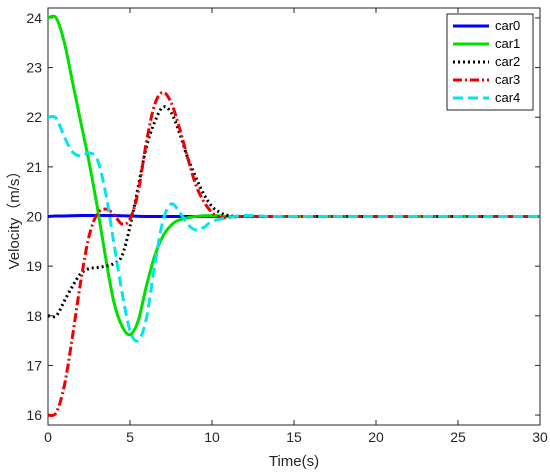 The width and height of the screenshot is (550, 476). What do you see at coordinates (34, 167) in the screenshot?
I see `y-tick-label: 21` at bounding box center [34, 167].